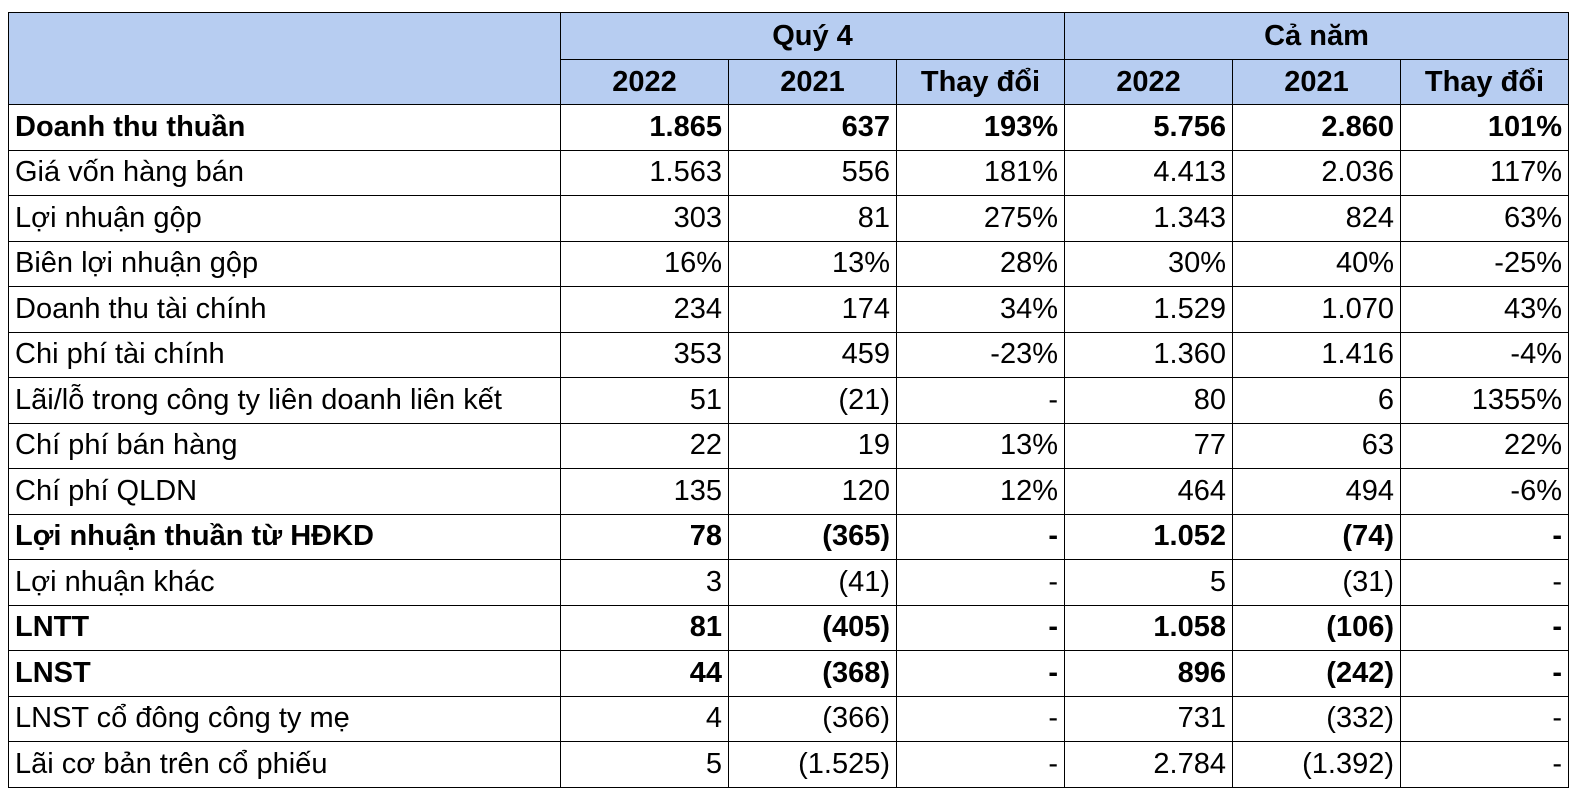 Image resolution: width=1578 pixels, height=802 pixels. I want to click on cell-q4-2022: 135, so click(644, 491).